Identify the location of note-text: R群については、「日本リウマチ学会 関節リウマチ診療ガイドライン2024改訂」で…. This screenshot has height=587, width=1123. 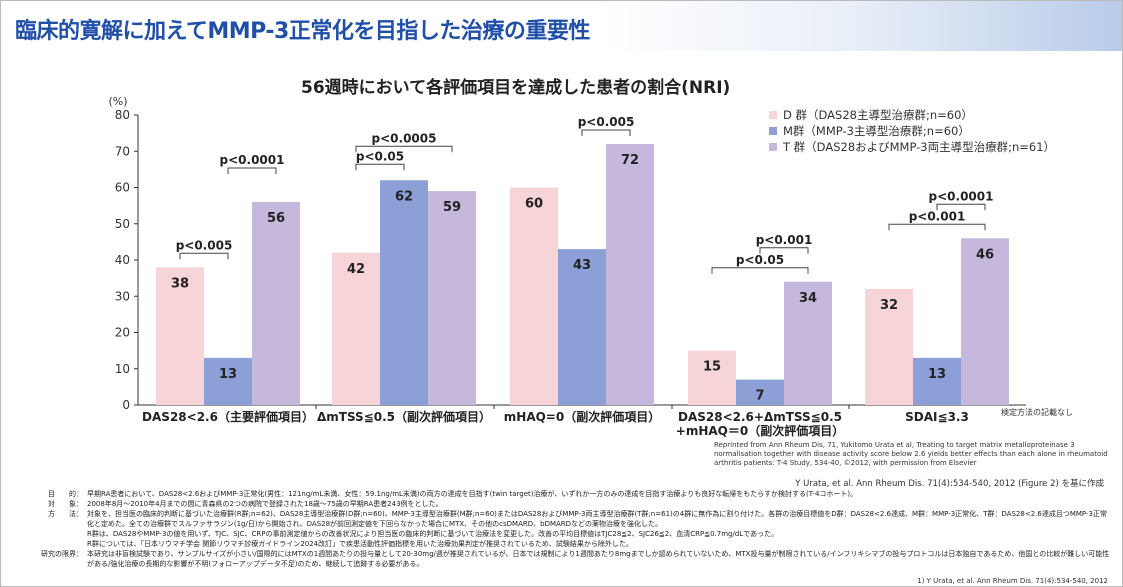
(360, 544).